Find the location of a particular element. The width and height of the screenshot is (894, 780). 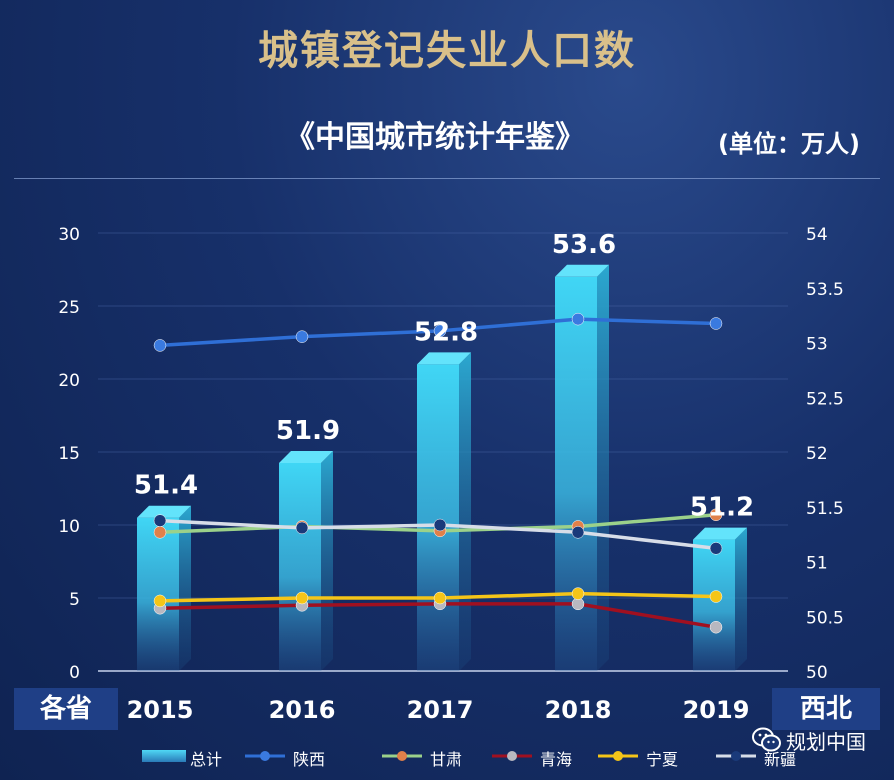

bar-data-label: 52.8 is located at coordinates (446, 332).